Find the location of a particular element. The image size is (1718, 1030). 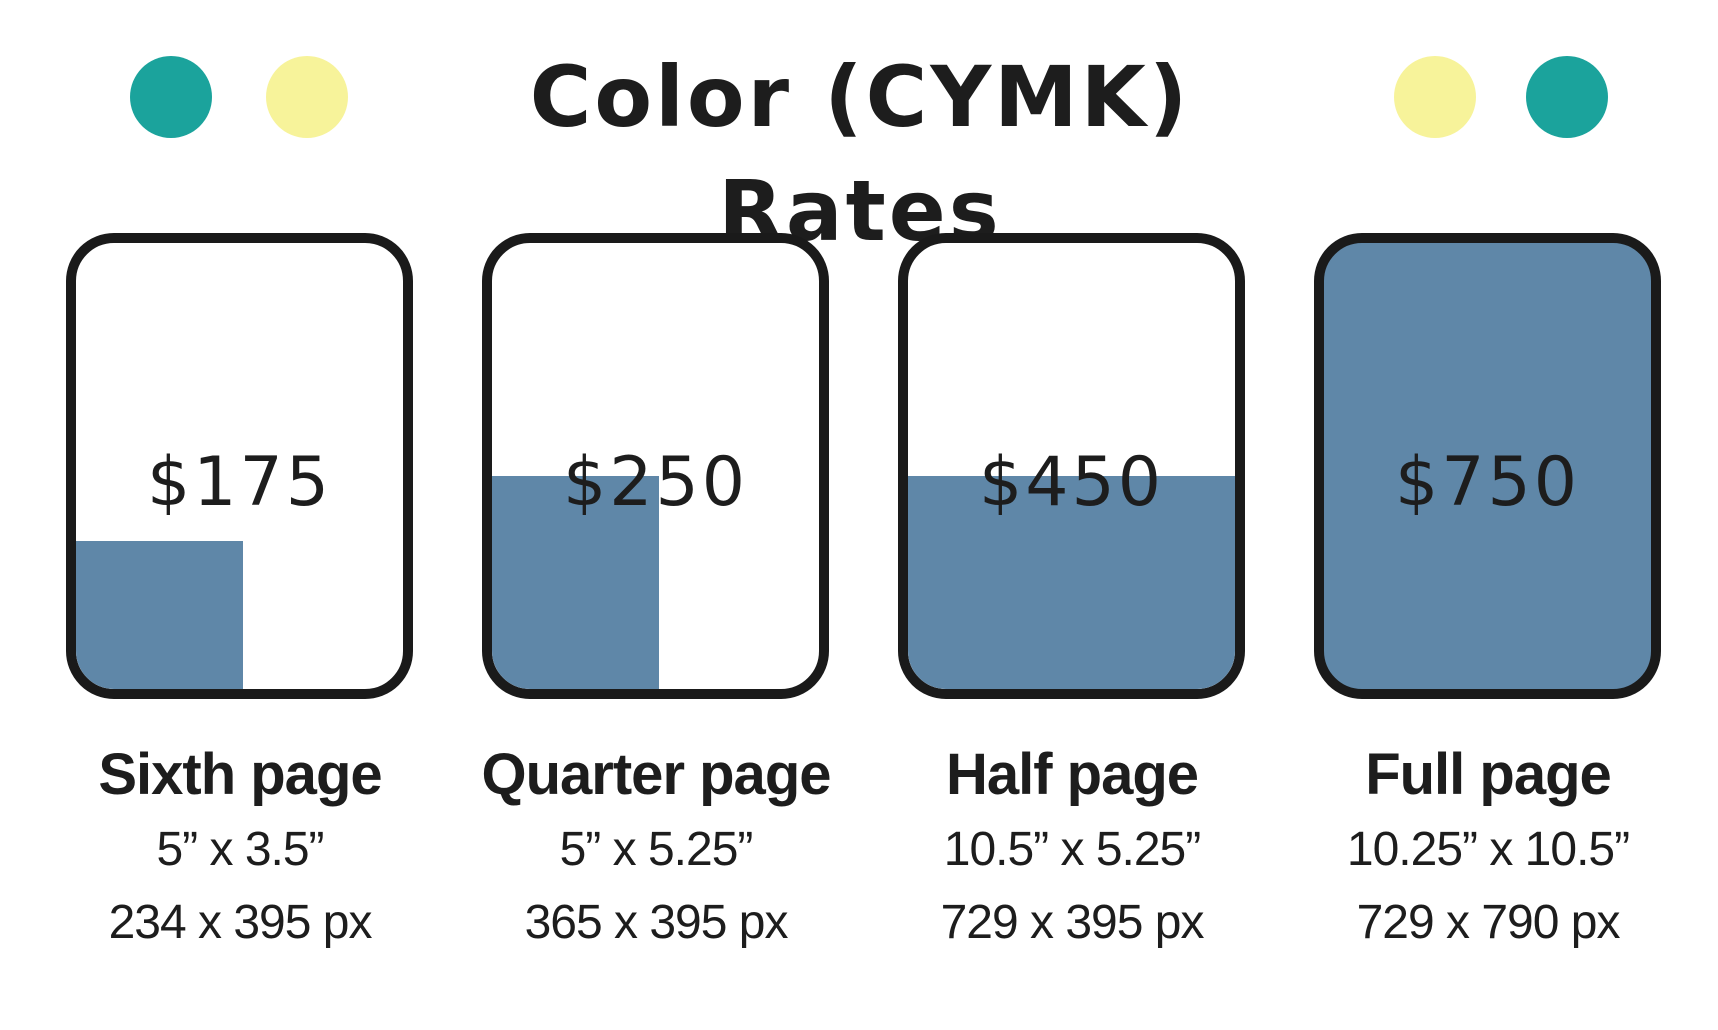

rate-card-sixth: $175 is located at coordinates (239, 466).